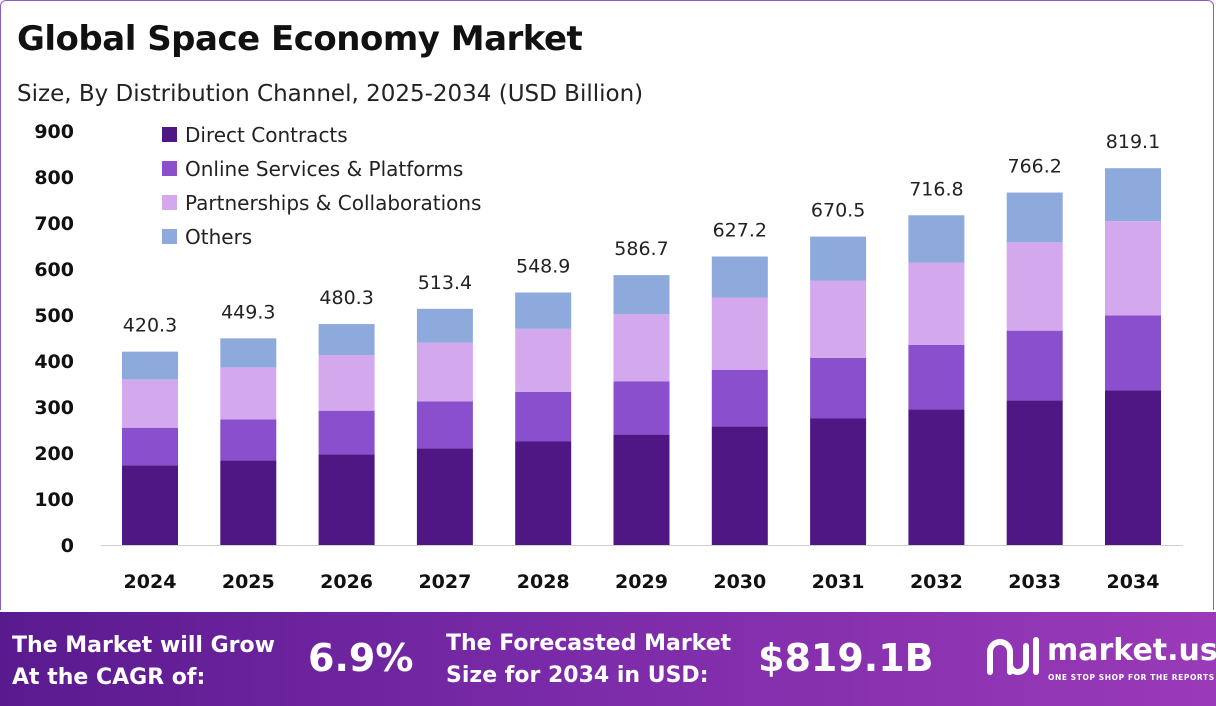 The width and height of the screenshot is (1216, 706). What do you see at coordinates (54, 454) in the screenshot?
I see `y-tick-label: 200` at bounding box center [54, 454].